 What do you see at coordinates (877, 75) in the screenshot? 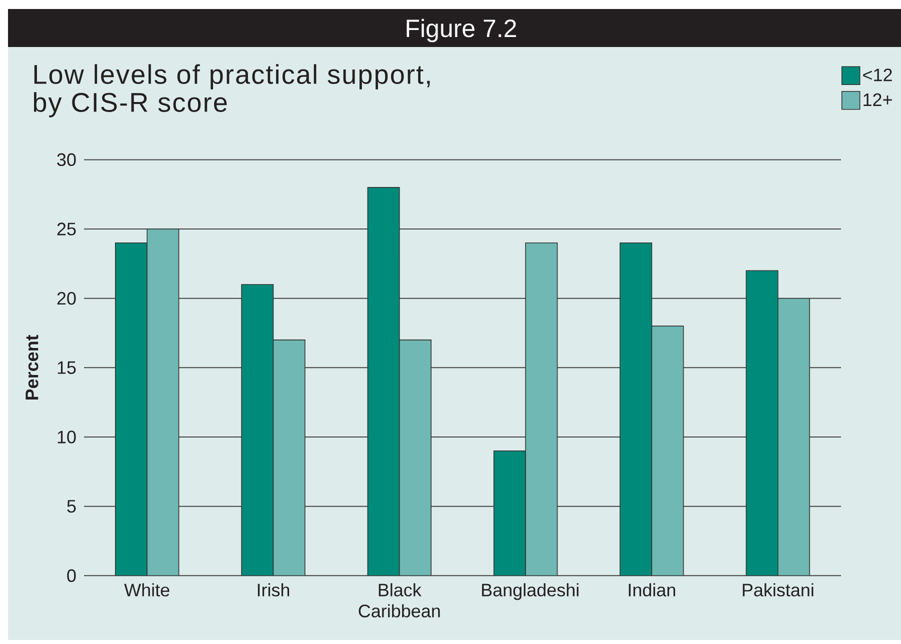
I see `legend-label: <12` at bounding box center [877, 75].